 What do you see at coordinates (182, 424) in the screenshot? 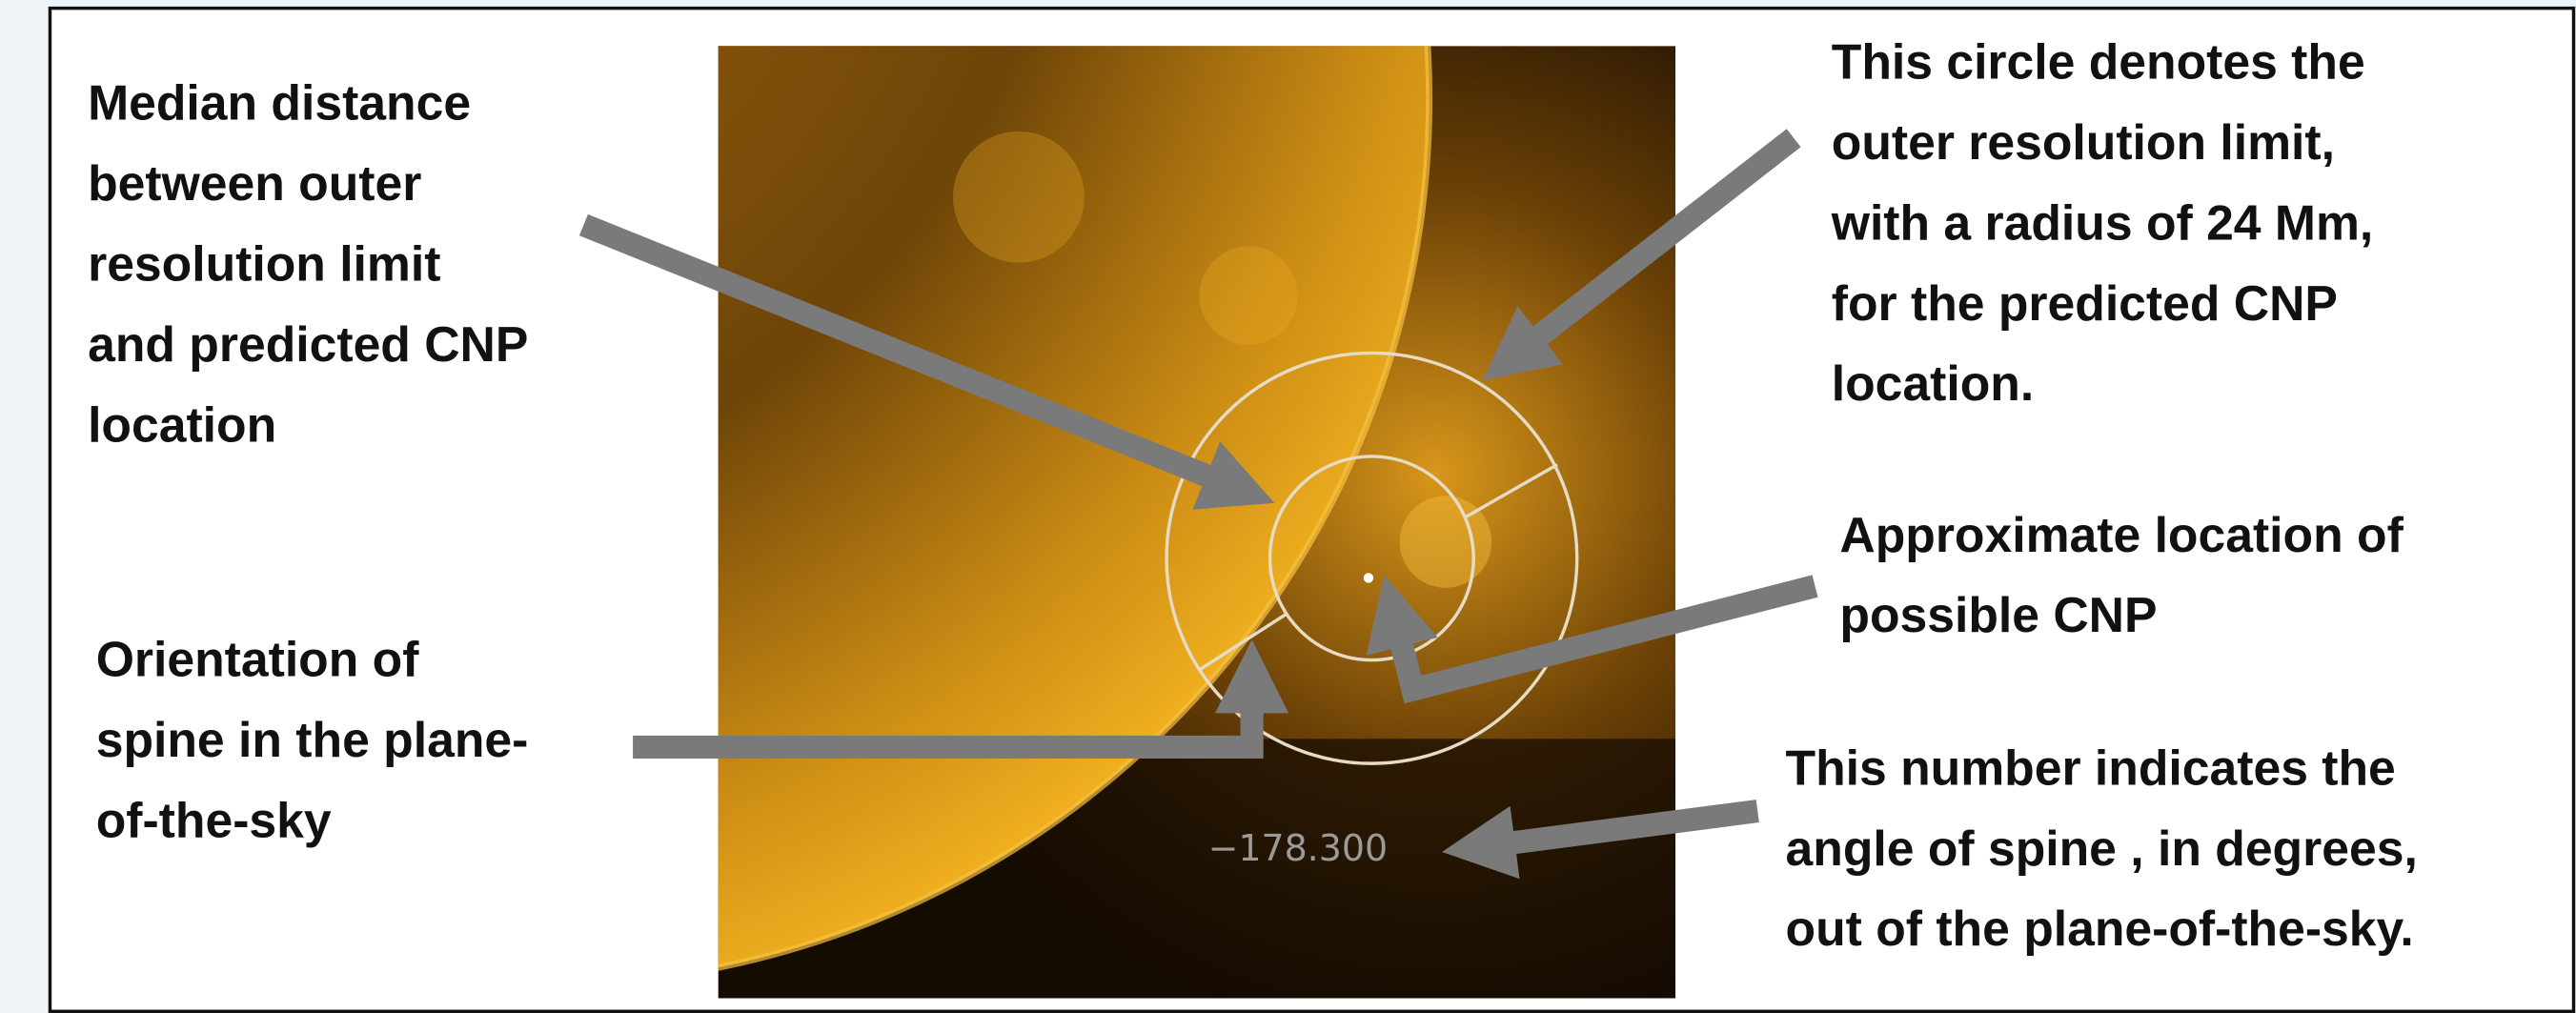
I see `annotation-line: location` at bounding box center [182, 424].